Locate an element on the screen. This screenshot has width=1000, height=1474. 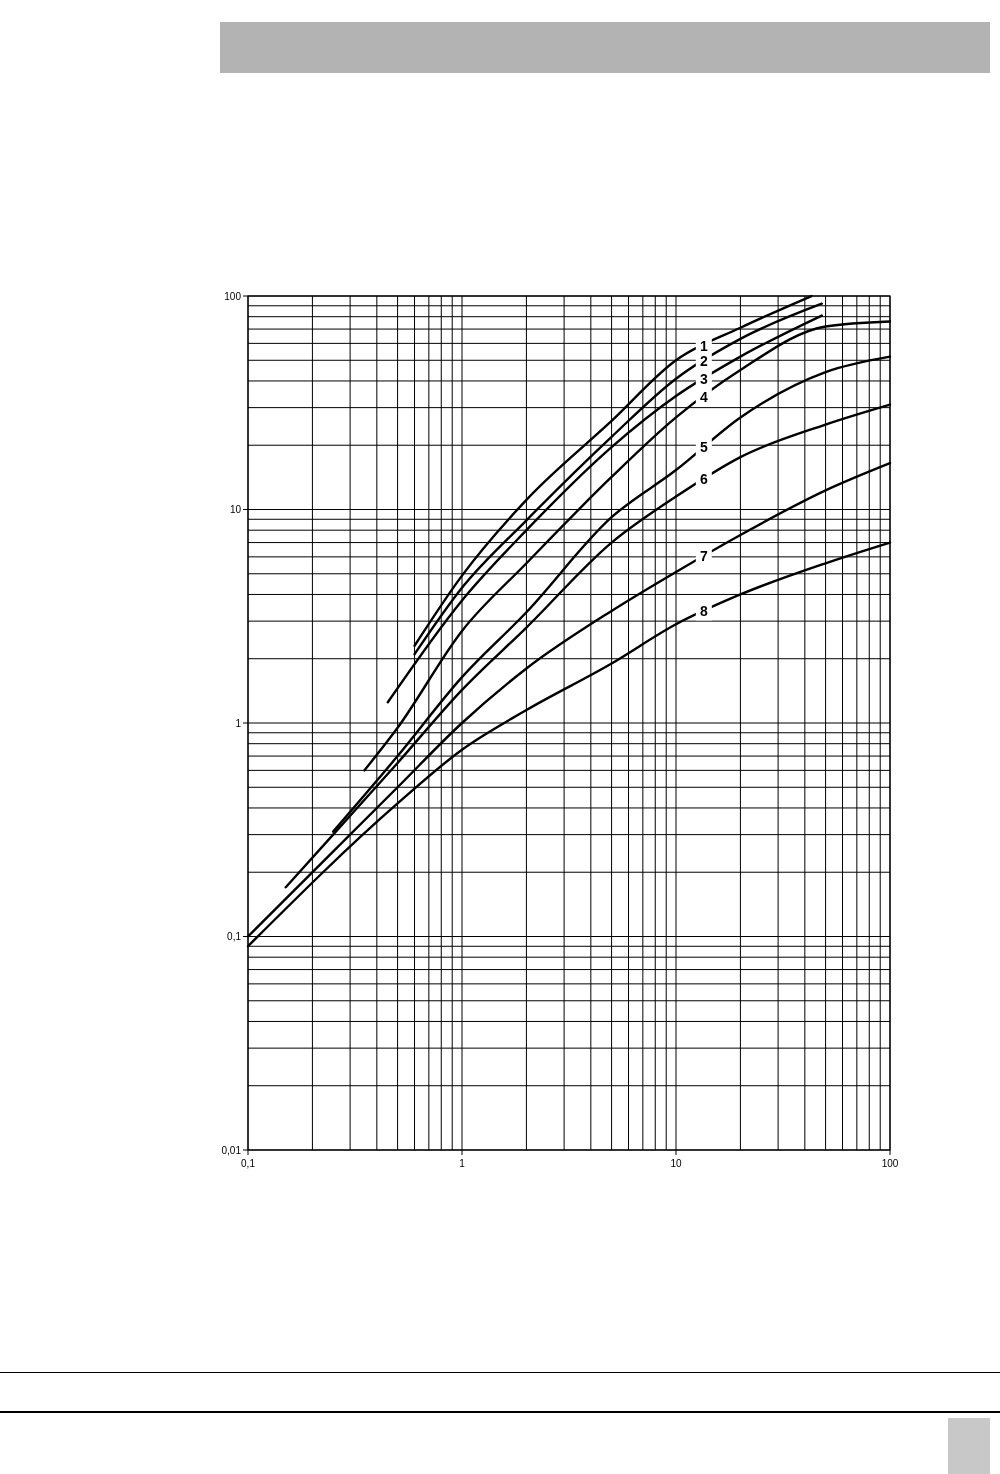
y-tick-label: 0,1 is located at coordinates (234, 936).